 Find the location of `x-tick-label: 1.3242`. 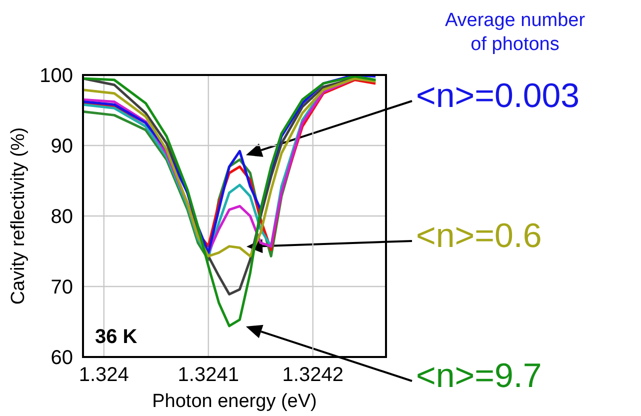

x-tick-label: 1.3242 is located at coordinates (313, 375).